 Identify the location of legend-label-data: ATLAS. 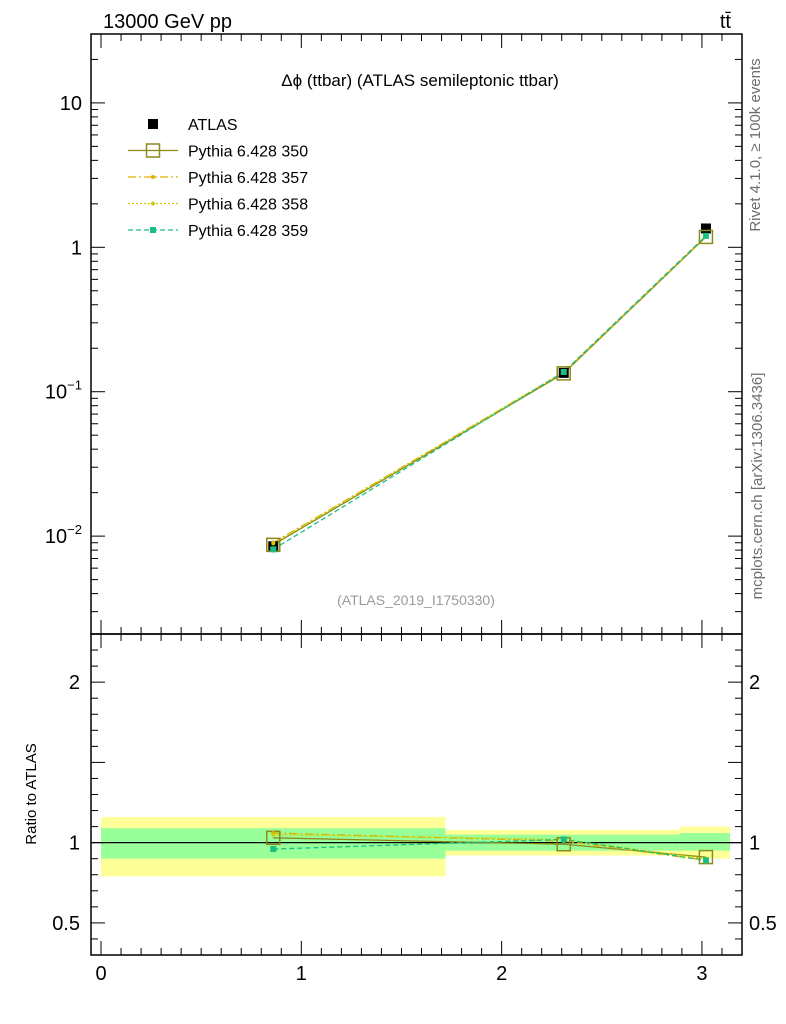
(213, 125).